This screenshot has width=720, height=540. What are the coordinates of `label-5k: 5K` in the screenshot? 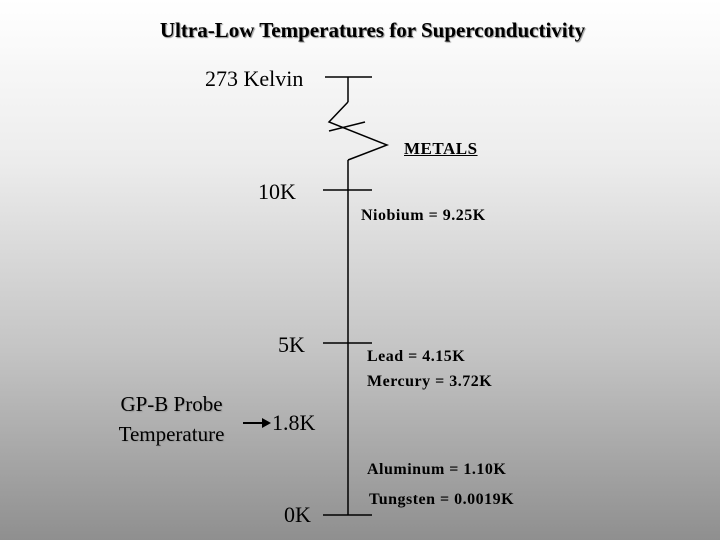 It's located at (291, 344).